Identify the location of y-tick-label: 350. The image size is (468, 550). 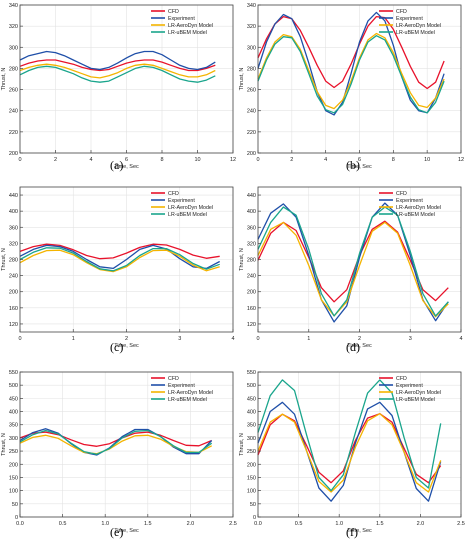
(13, 426).